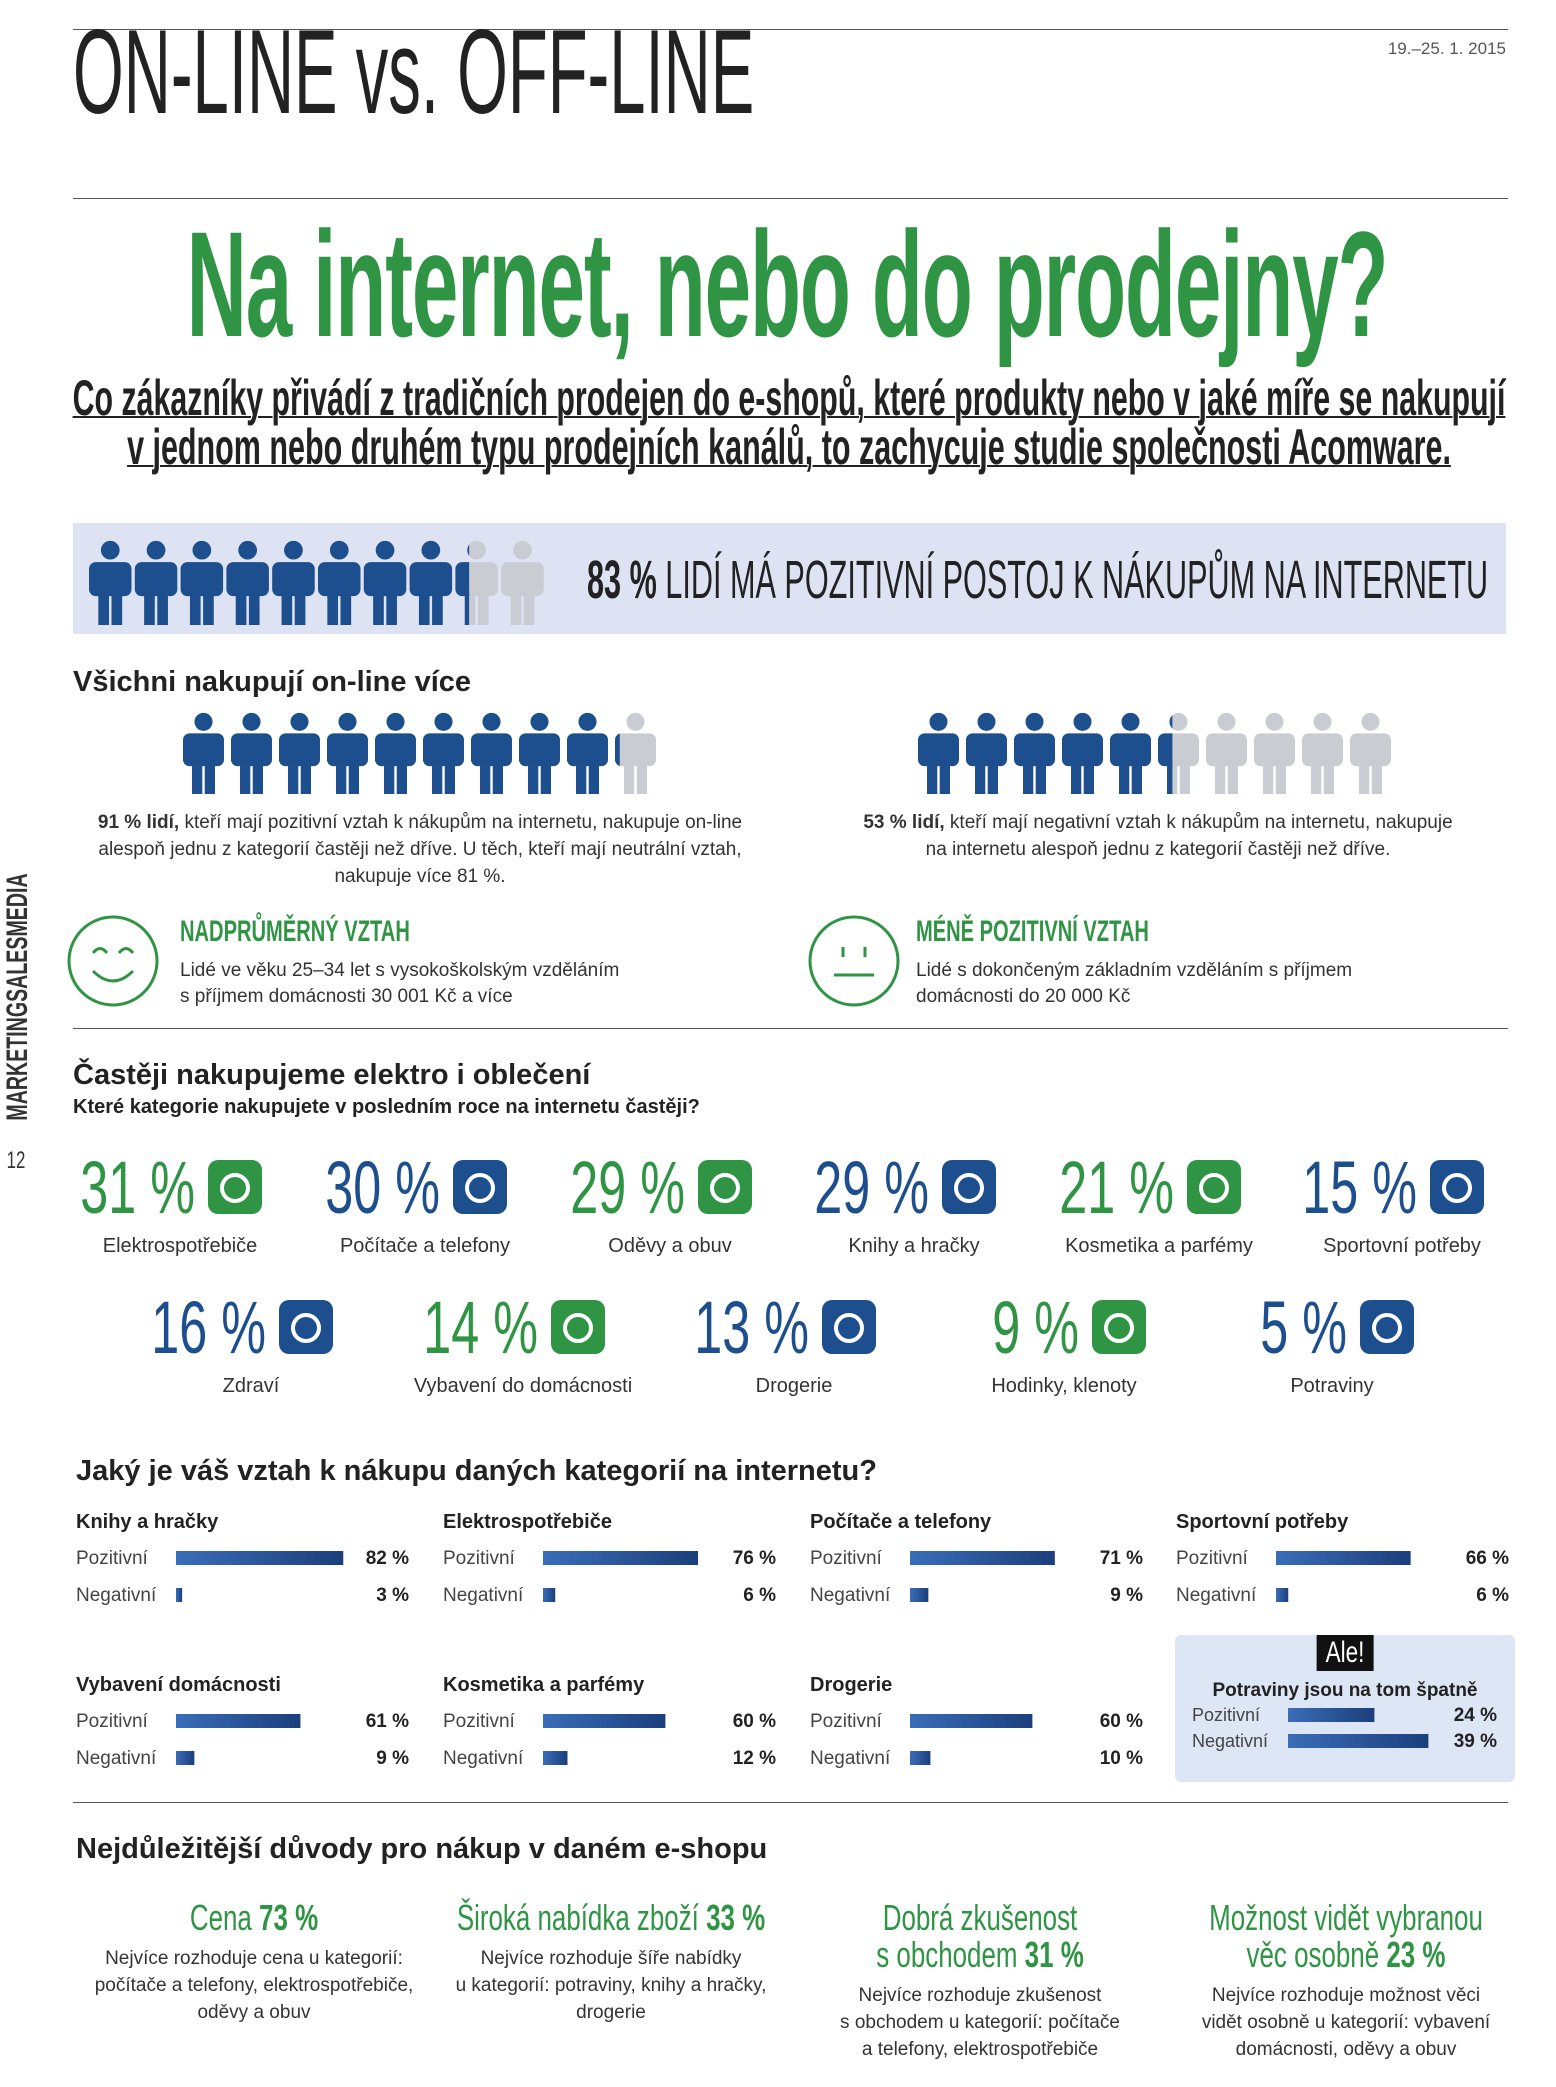  Describe the element at coordinates (751, 1327) in the screenshot. I see `category-percent: 13 %` at that location.